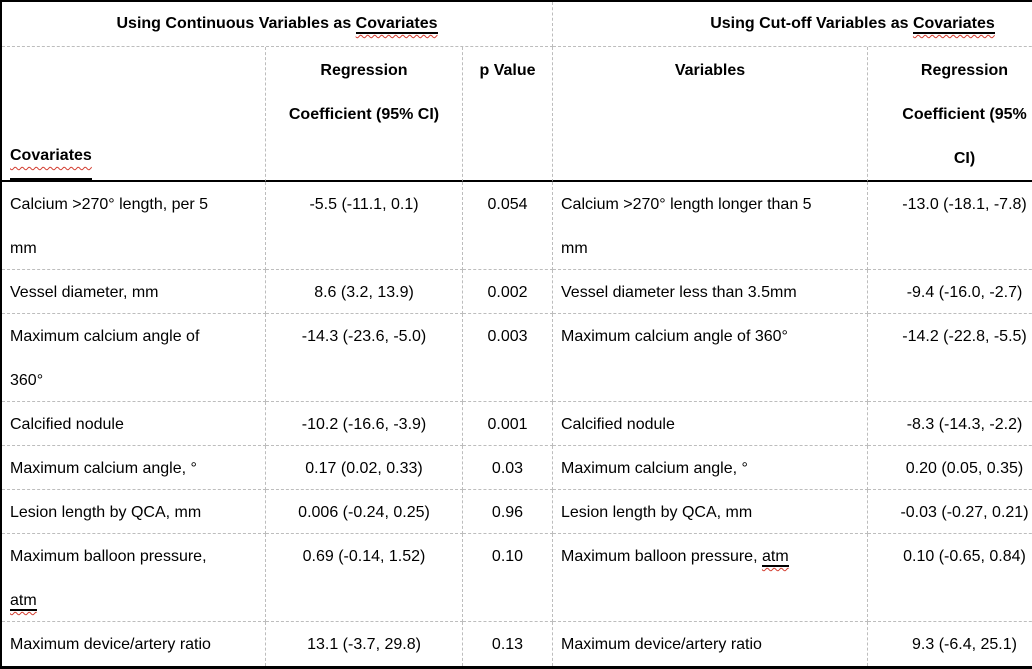 Image resolution: width=1032 pixels, height=669 pixels. What do you see at coordinates (364, 644) in the screenshot?
I see `coefficient-cell: 13.1 (-3.7, 29.8)` at bounding box center [364, 644].